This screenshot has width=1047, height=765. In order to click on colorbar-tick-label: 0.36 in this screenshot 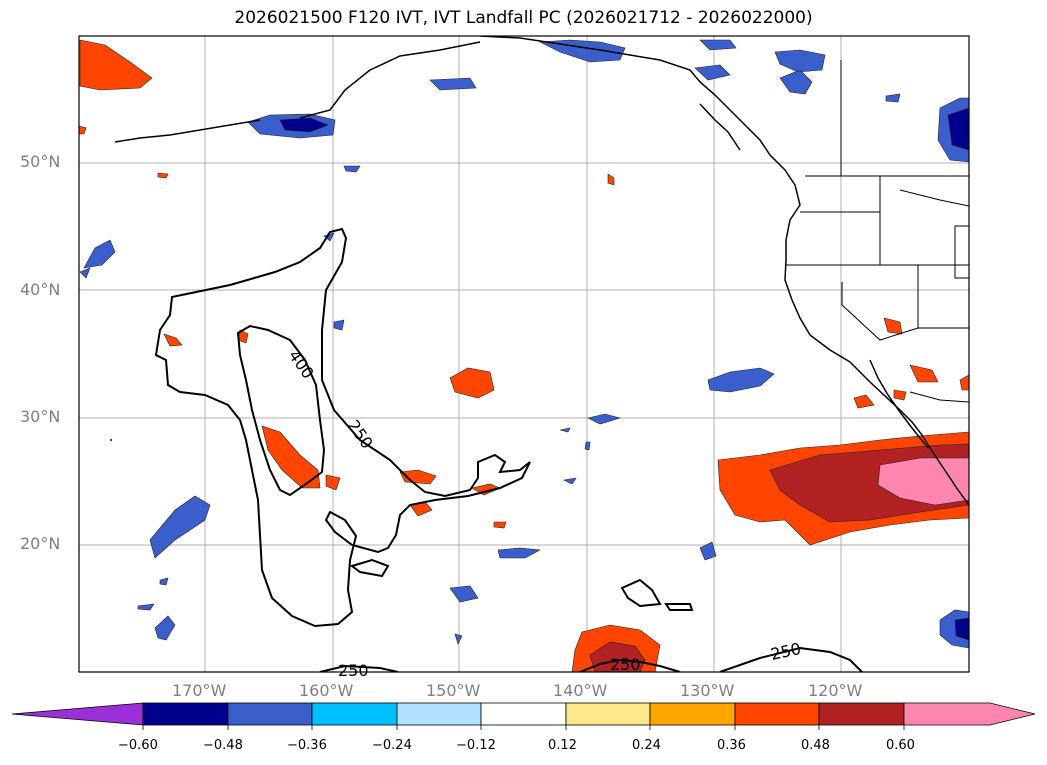, I will do `click(731, 745)`.